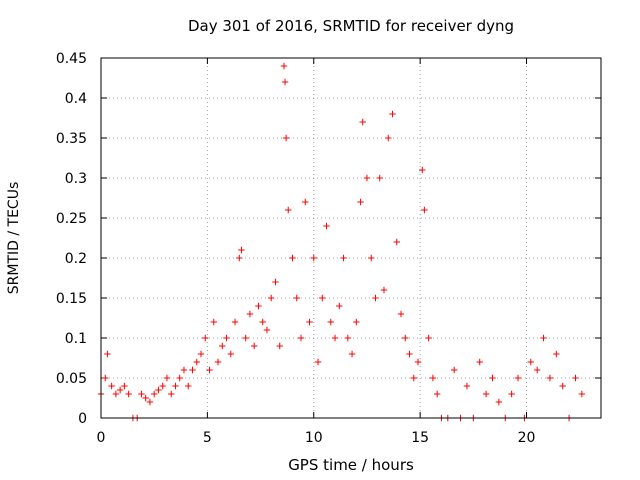 The height and width of the screenshot is (480, 640). Describe the element at coordinates (420, 438) in the screenshot. I see `x-tick-label: 15` at that location.